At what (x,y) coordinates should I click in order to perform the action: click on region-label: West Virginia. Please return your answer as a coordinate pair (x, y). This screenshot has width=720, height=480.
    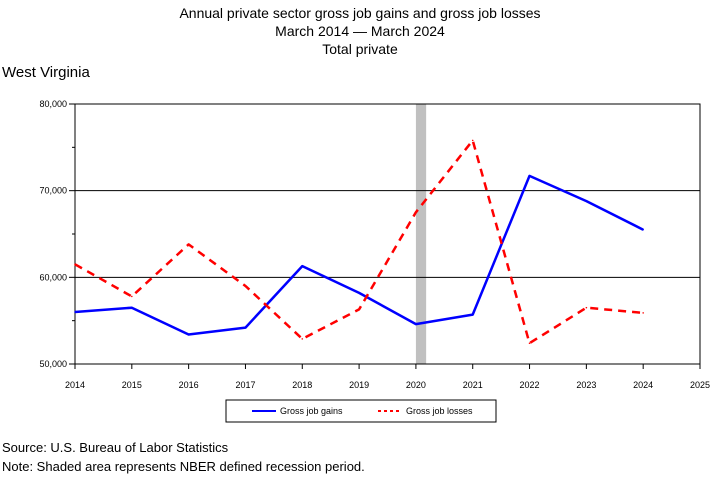
    Looking at the image, I should click on (46, 72).